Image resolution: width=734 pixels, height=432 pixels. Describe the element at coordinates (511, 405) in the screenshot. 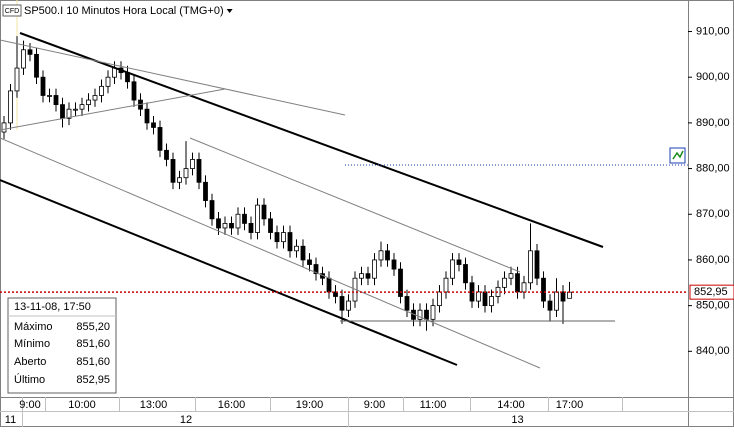

I see `x-tick-label: 14:00` at that location.